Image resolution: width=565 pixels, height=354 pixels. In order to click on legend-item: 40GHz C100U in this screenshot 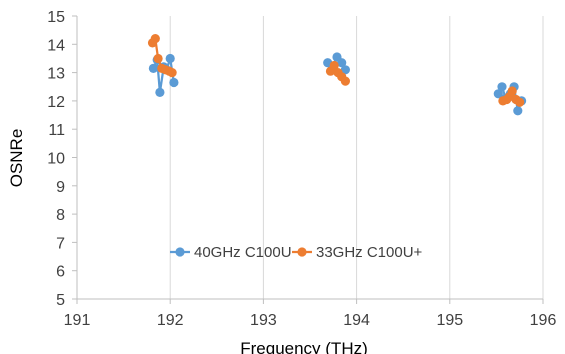, I will do `click(231, 252)`.